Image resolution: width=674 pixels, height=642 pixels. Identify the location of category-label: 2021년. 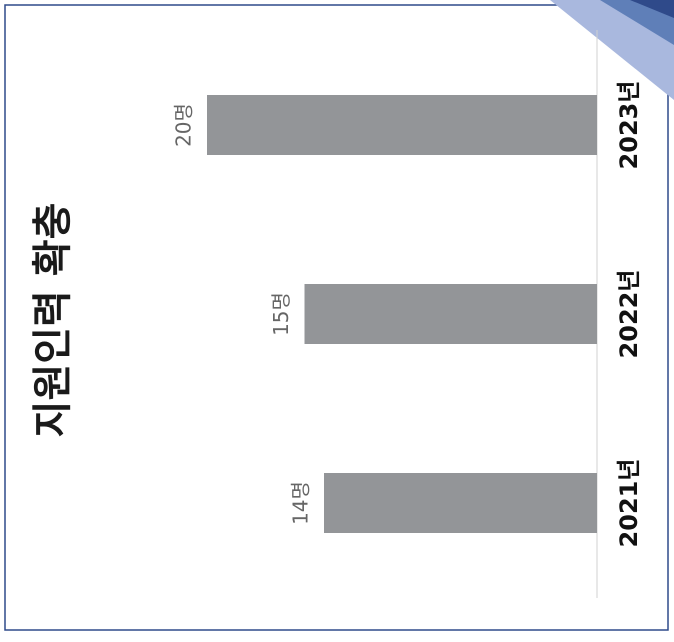
(629, 503).